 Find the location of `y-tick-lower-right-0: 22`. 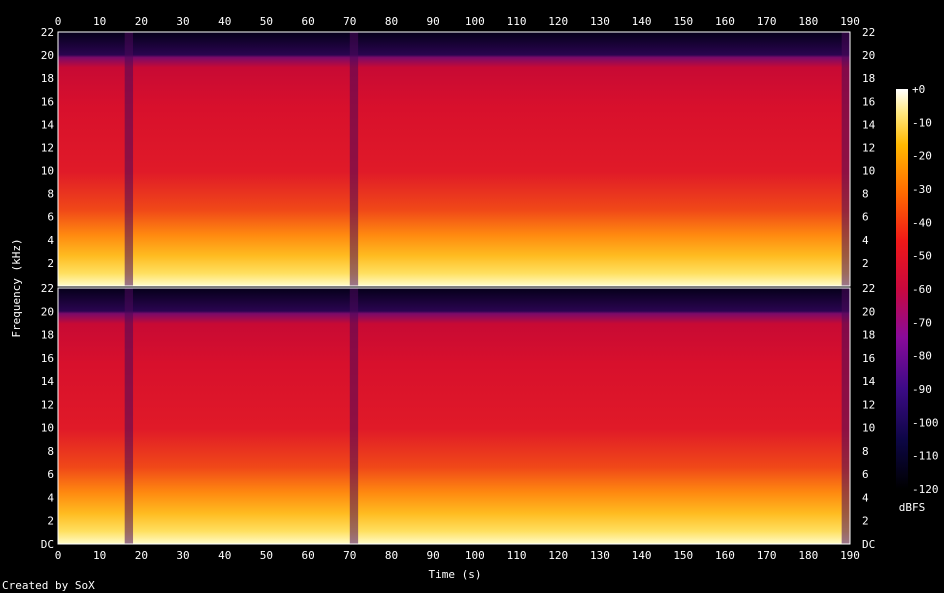

y-tick-lower-right-0: 22 is located at coordinates (868, 288).